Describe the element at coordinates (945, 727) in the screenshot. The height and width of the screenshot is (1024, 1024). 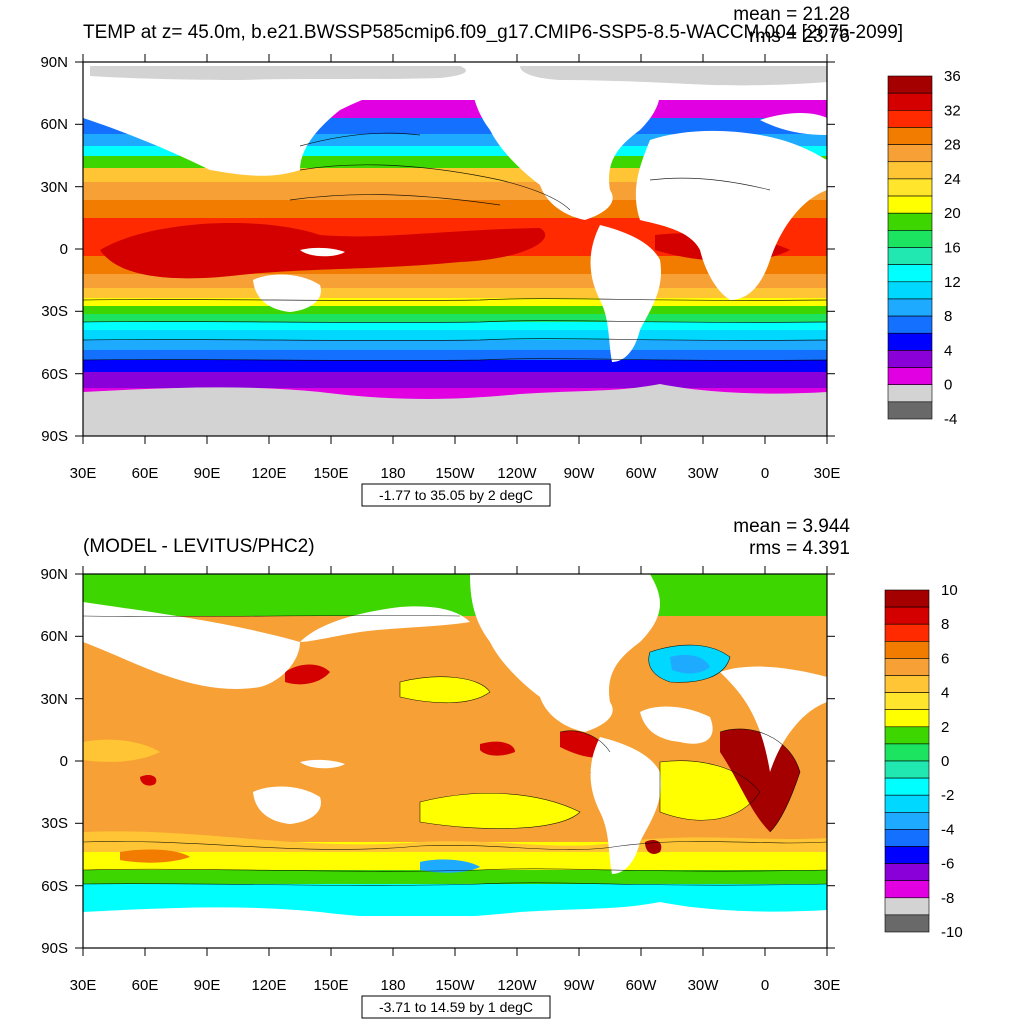
I see `colorbar-label: 2` at that location.